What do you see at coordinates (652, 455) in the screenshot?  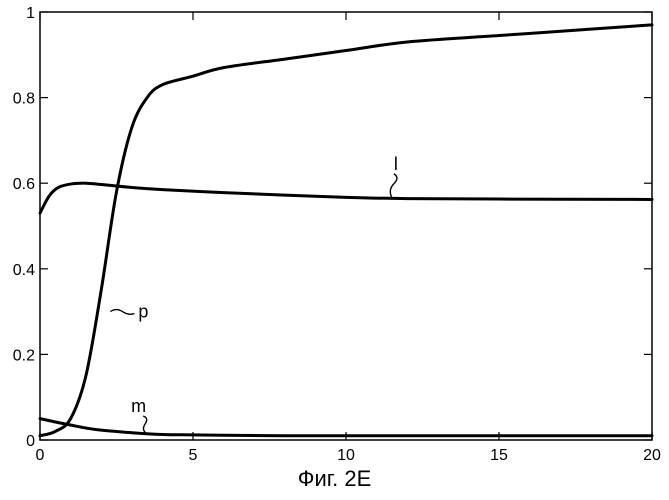 I see `x-tick-label: 20` at bounding box center [652, 455].